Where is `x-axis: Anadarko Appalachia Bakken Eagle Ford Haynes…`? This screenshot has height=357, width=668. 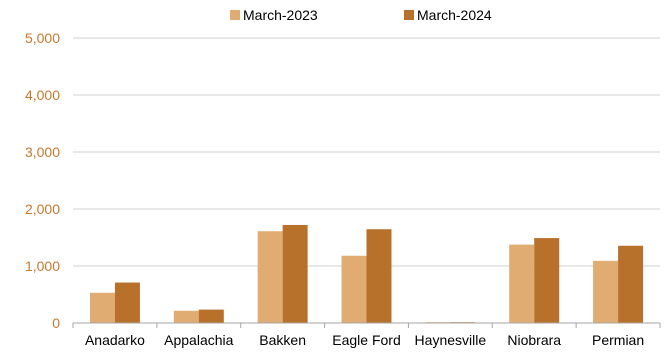 x-axis: Anadarko Appalachia Bakken Eagle Ford Haynes… is located at coordinates (366, 335).